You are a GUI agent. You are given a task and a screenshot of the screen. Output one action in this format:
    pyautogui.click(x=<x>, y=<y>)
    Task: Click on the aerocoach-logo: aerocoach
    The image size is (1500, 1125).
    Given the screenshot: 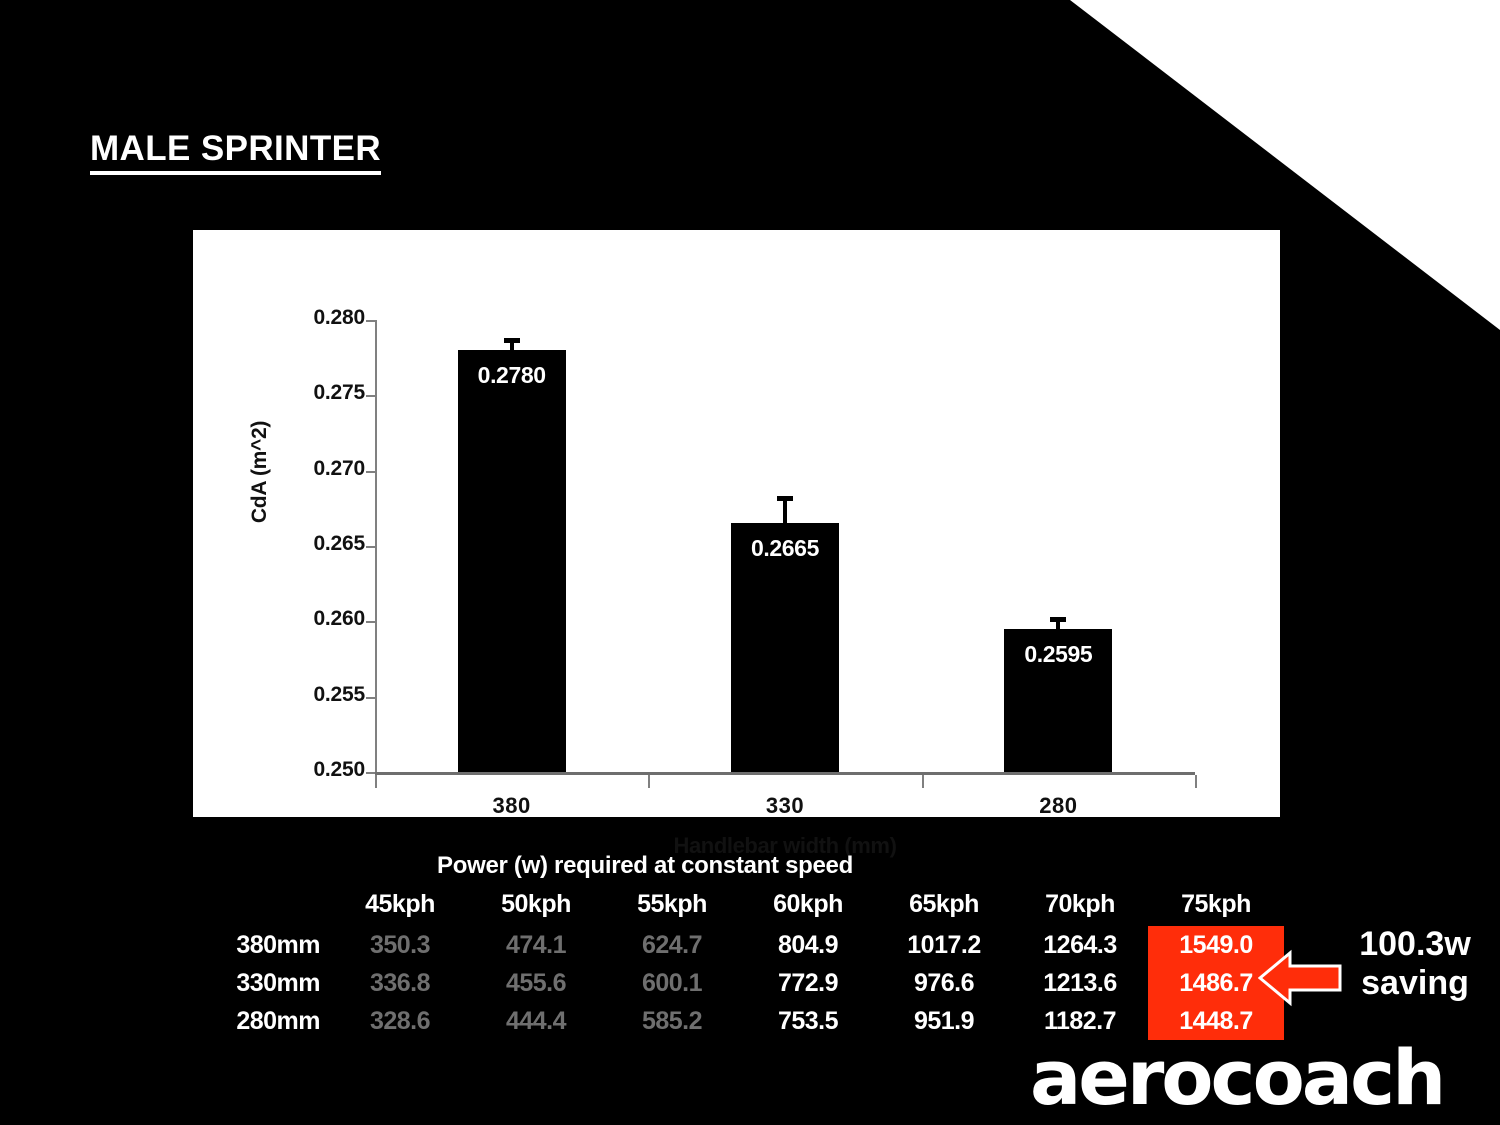 What is the action you would take?
    pyautogui.click(x=1238, y=1077)
    